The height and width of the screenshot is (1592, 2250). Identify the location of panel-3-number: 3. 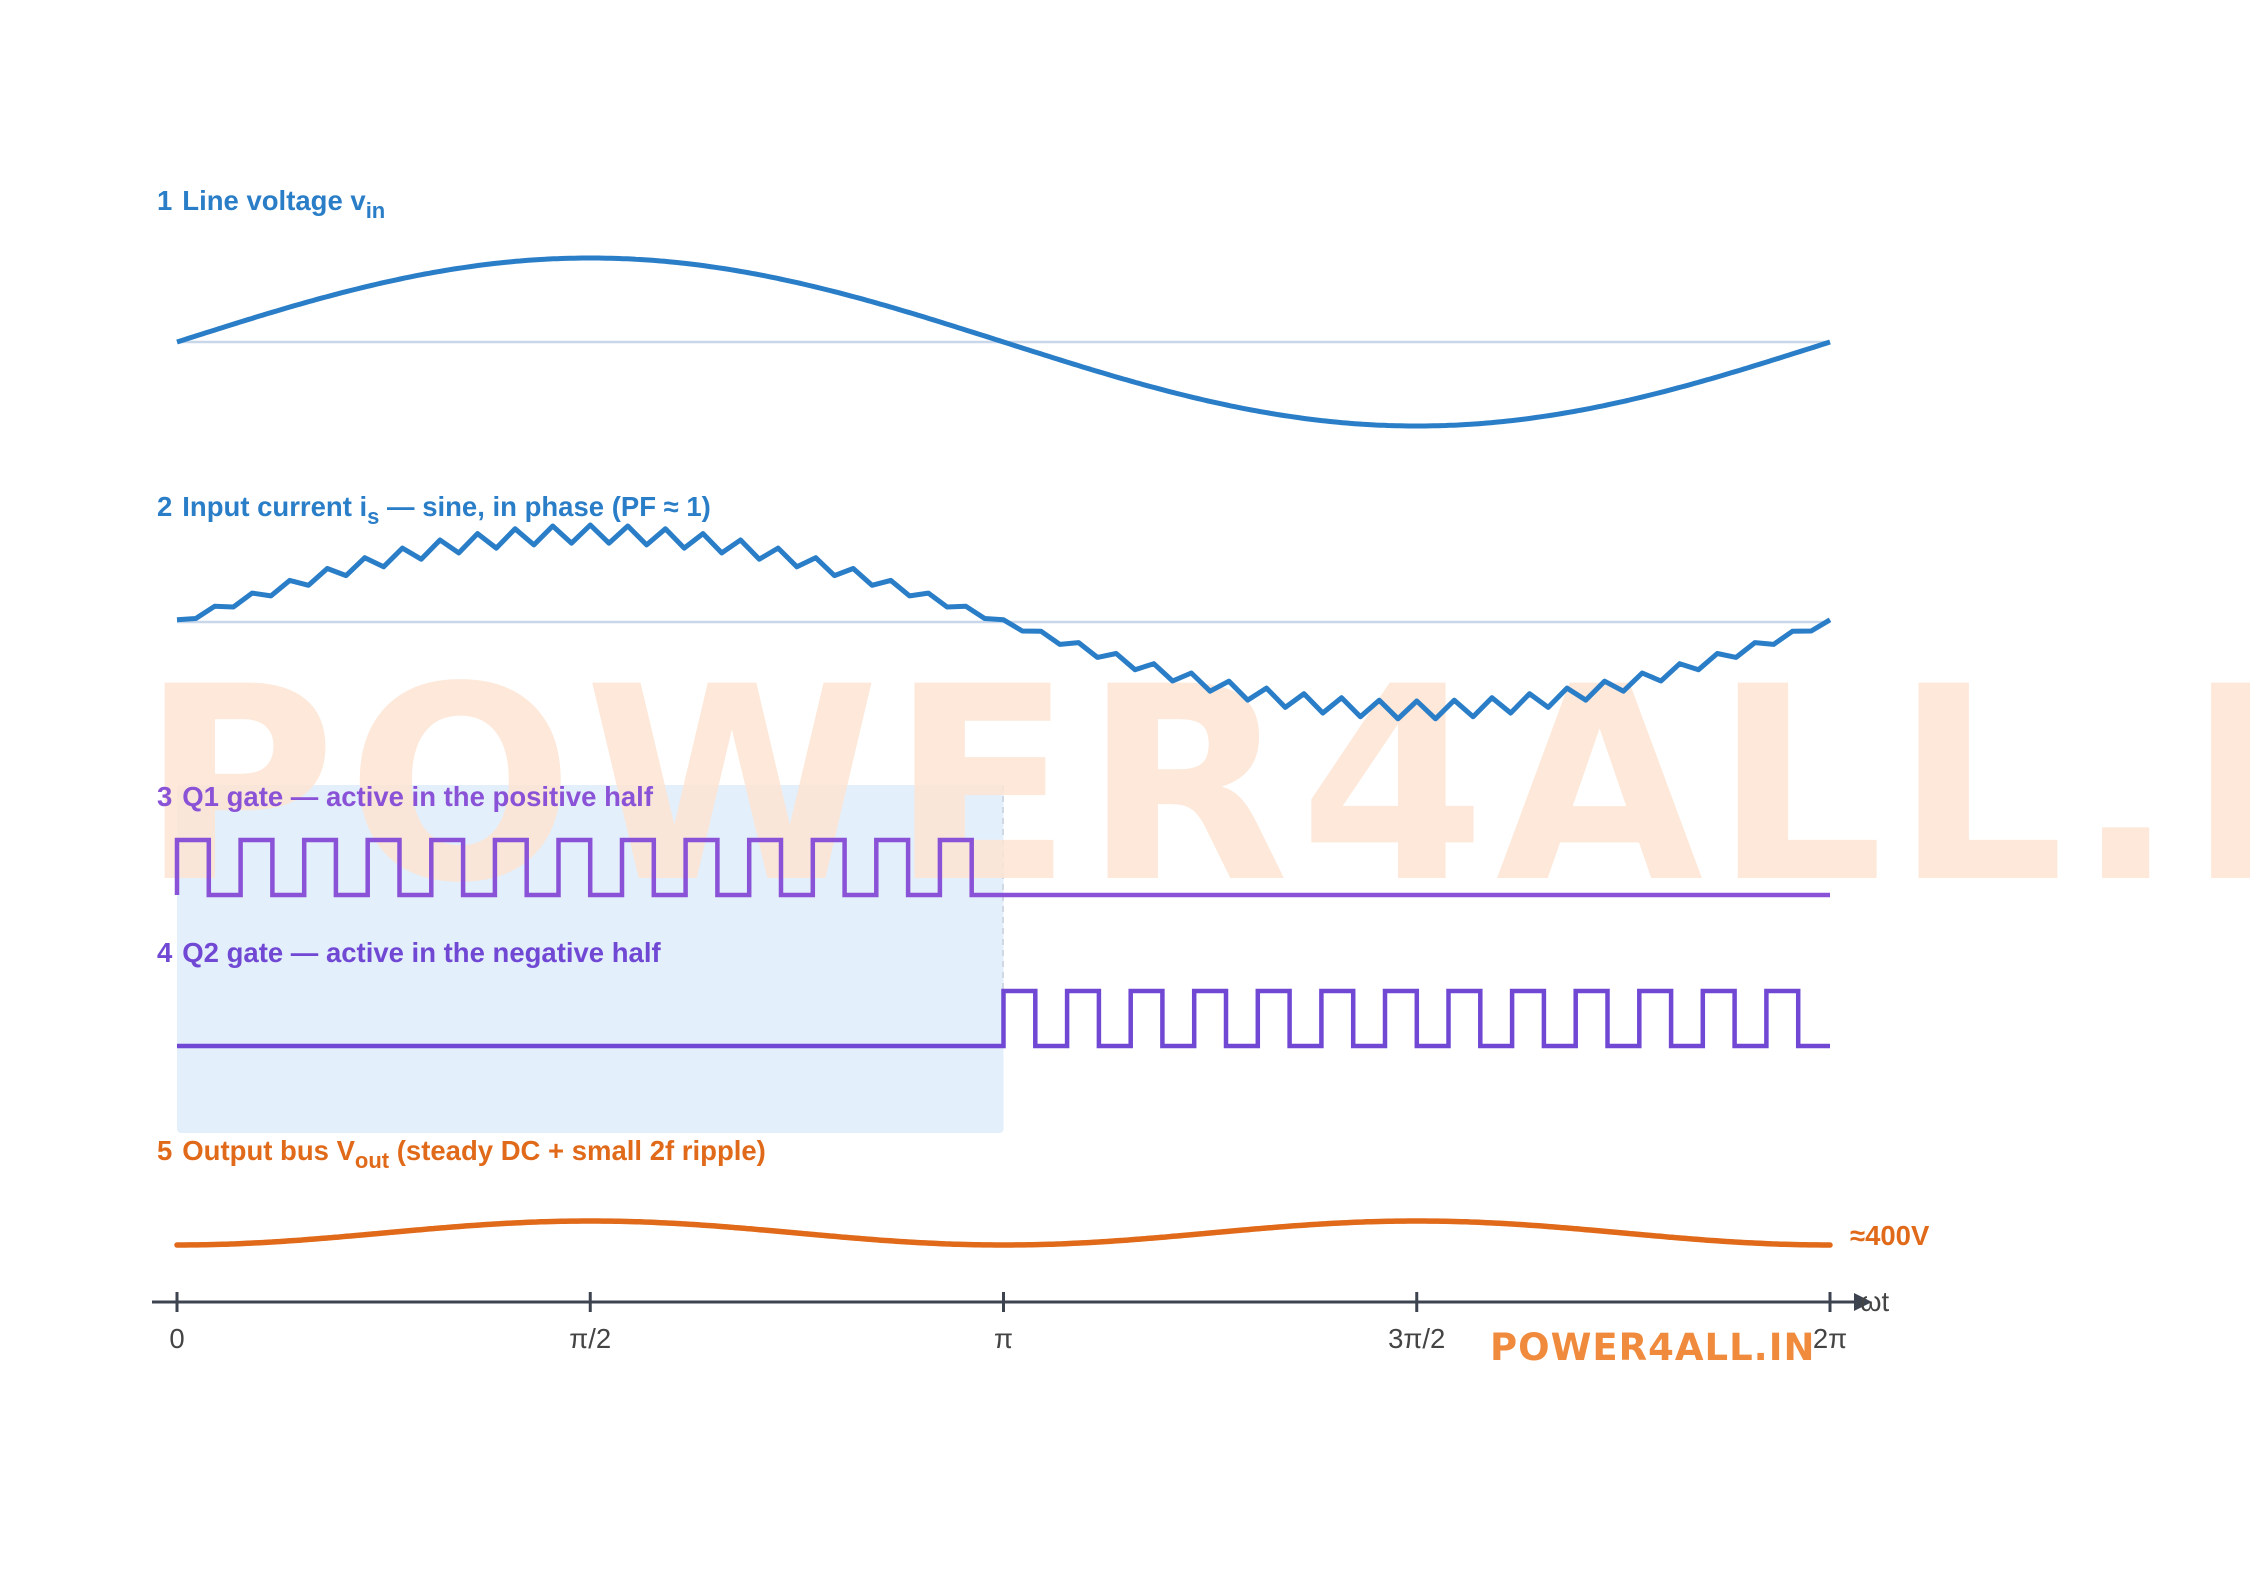
(164, 796).